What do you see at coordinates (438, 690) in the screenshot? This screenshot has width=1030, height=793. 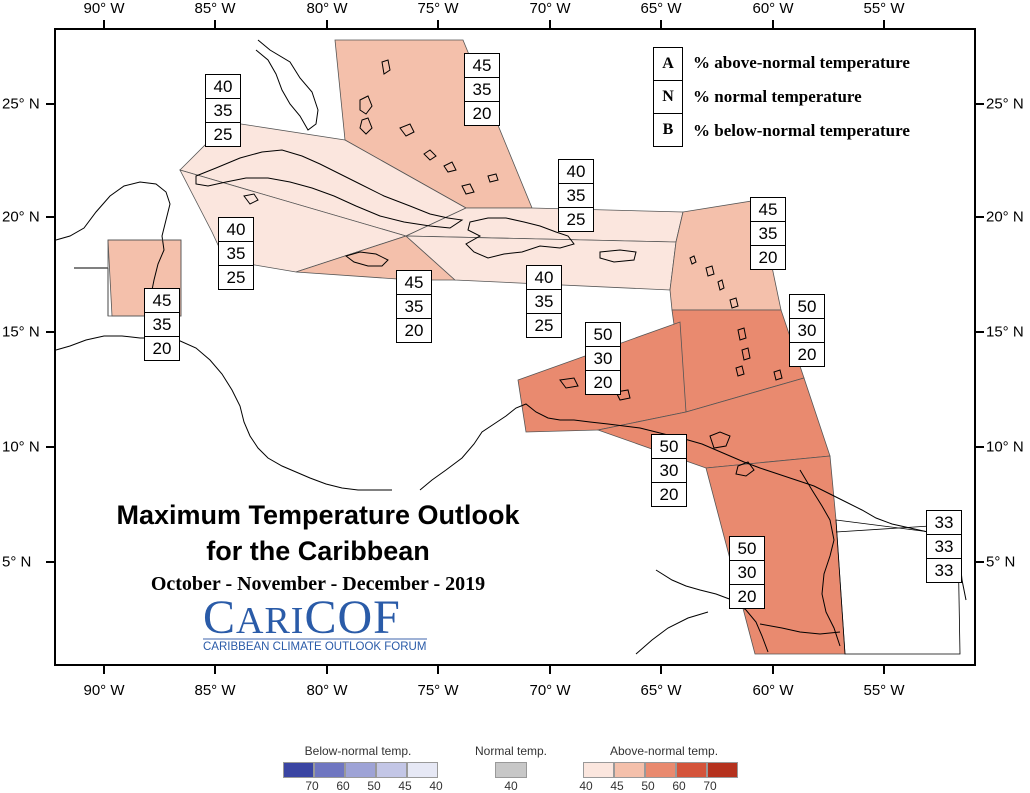 I see `lon-label-bottom: 75° W` at bounding box center [438, 690].